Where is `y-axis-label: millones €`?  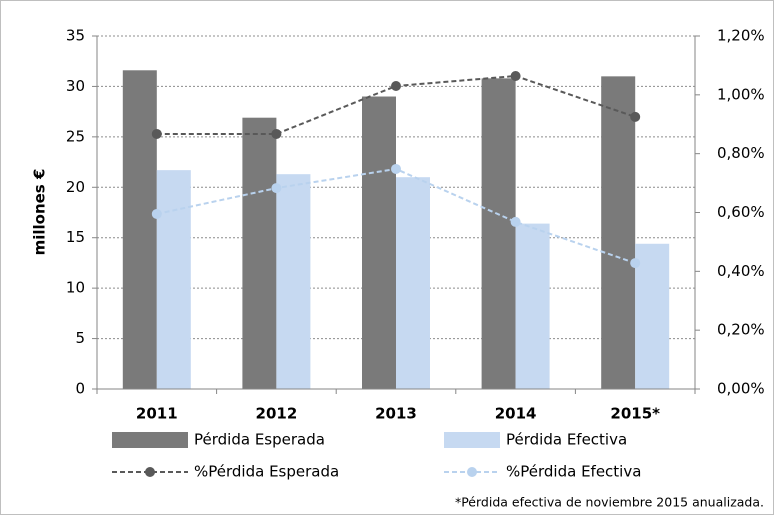
y-axis-label: millones € is located at coordinates (40, 212).